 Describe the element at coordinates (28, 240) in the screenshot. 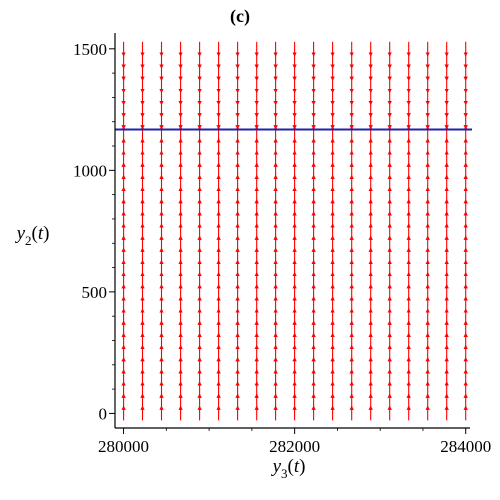

I see `y-axis-label-sub: 2` at that location.